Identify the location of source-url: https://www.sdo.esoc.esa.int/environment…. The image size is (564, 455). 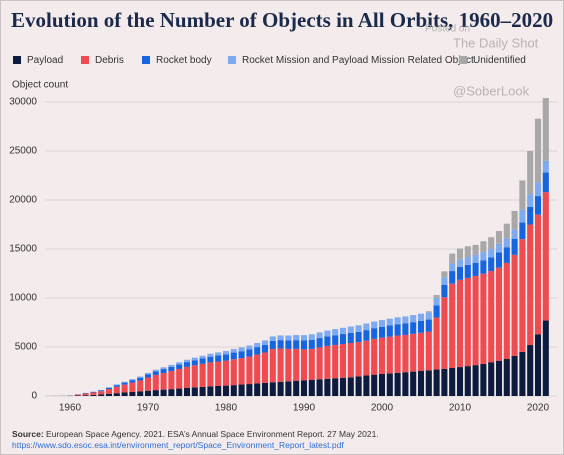
(178, 445).